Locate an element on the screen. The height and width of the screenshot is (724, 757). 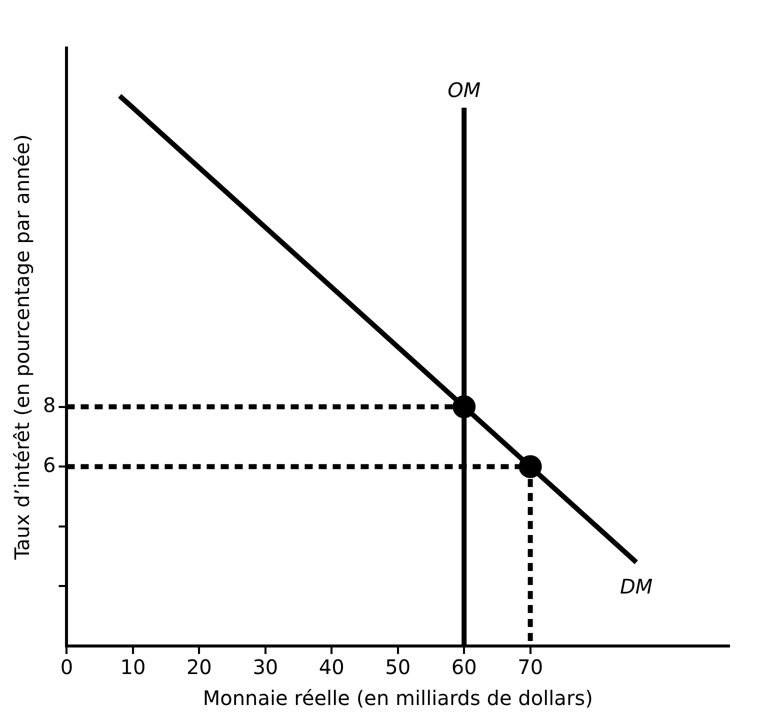
x-tick-label: 60 is located at coordinates (464, 667).